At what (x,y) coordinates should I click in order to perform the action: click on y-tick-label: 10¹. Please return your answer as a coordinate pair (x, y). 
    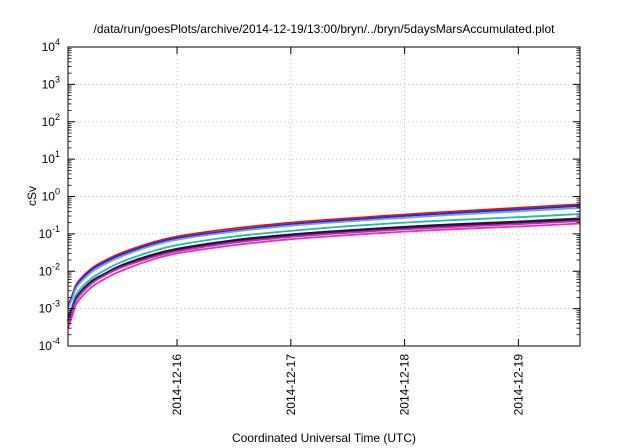
    Looking at the image, I should click on (51, 157).